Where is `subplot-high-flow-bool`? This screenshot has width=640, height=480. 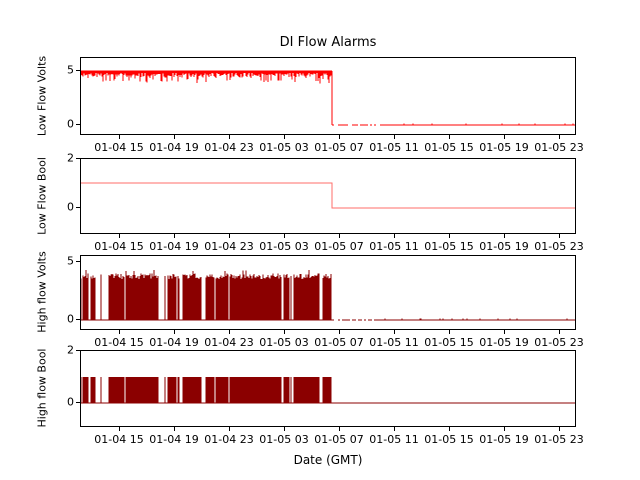
subplot-high-flow-bool is located at coordinates (328, 388).